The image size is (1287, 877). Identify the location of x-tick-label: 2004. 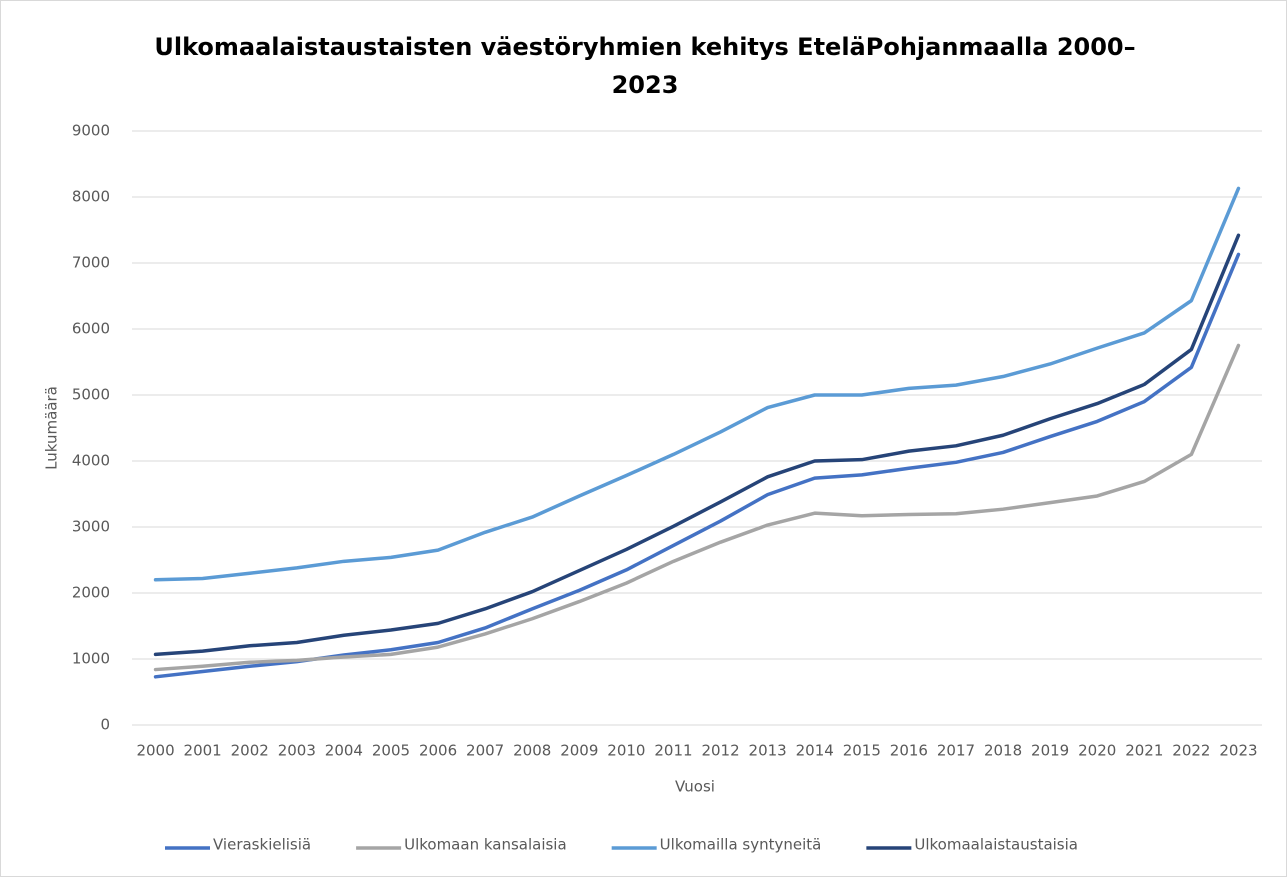
(344, 751).